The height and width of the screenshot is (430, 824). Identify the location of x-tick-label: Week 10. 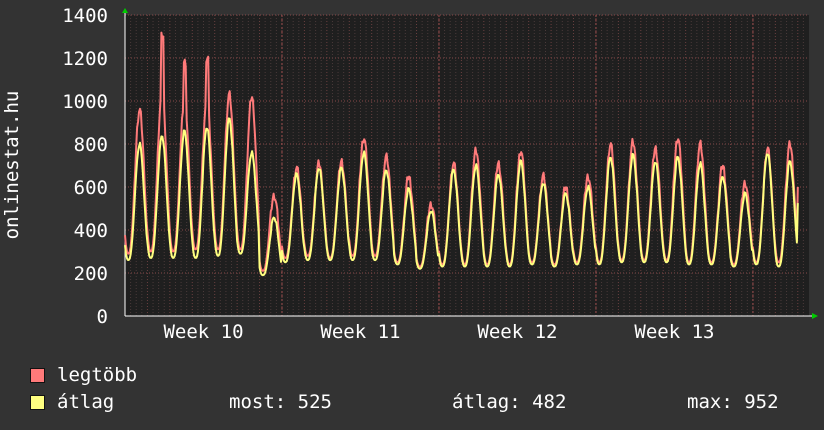
(203, 332).